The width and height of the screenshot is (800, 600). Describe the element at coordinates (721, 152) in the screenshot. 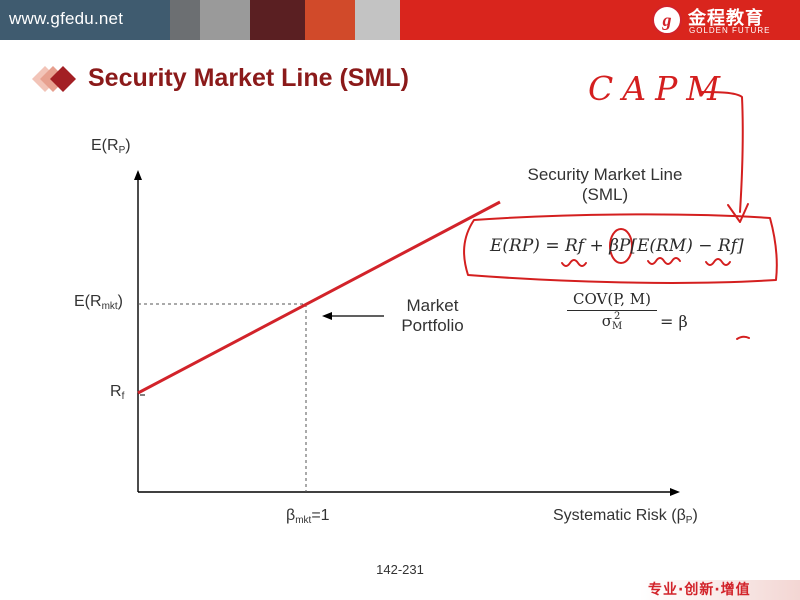

I see `hand-arrow` at that location.